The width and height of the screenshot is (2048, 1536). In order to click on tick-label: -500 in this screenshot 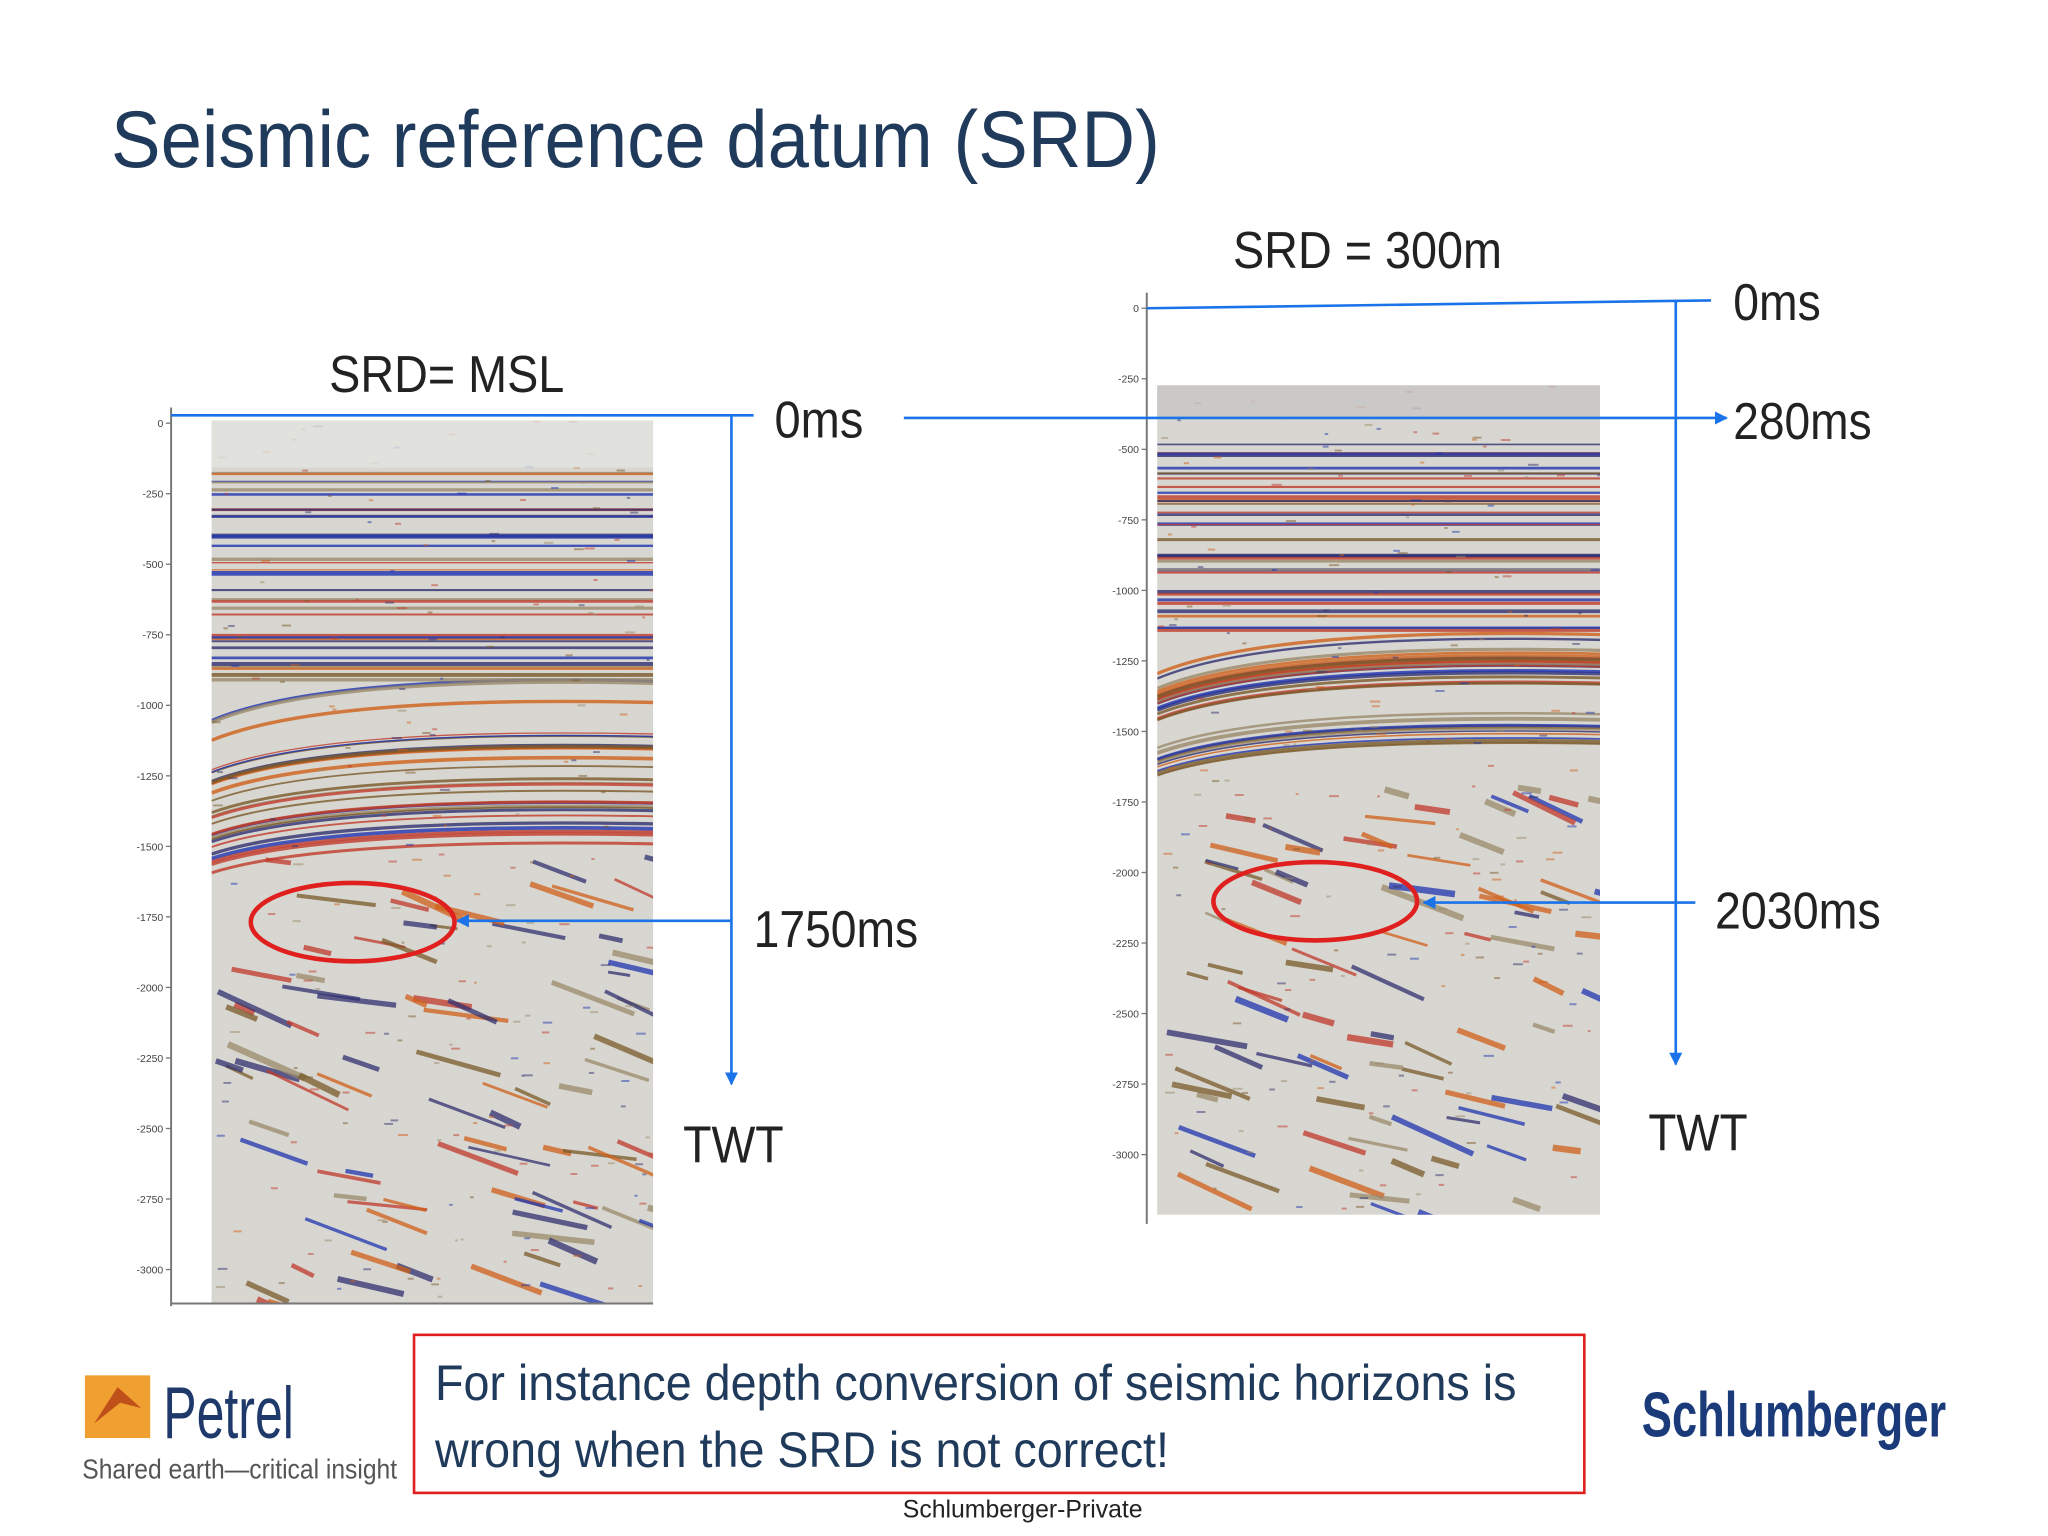, I will do `click(1128, 450)`.